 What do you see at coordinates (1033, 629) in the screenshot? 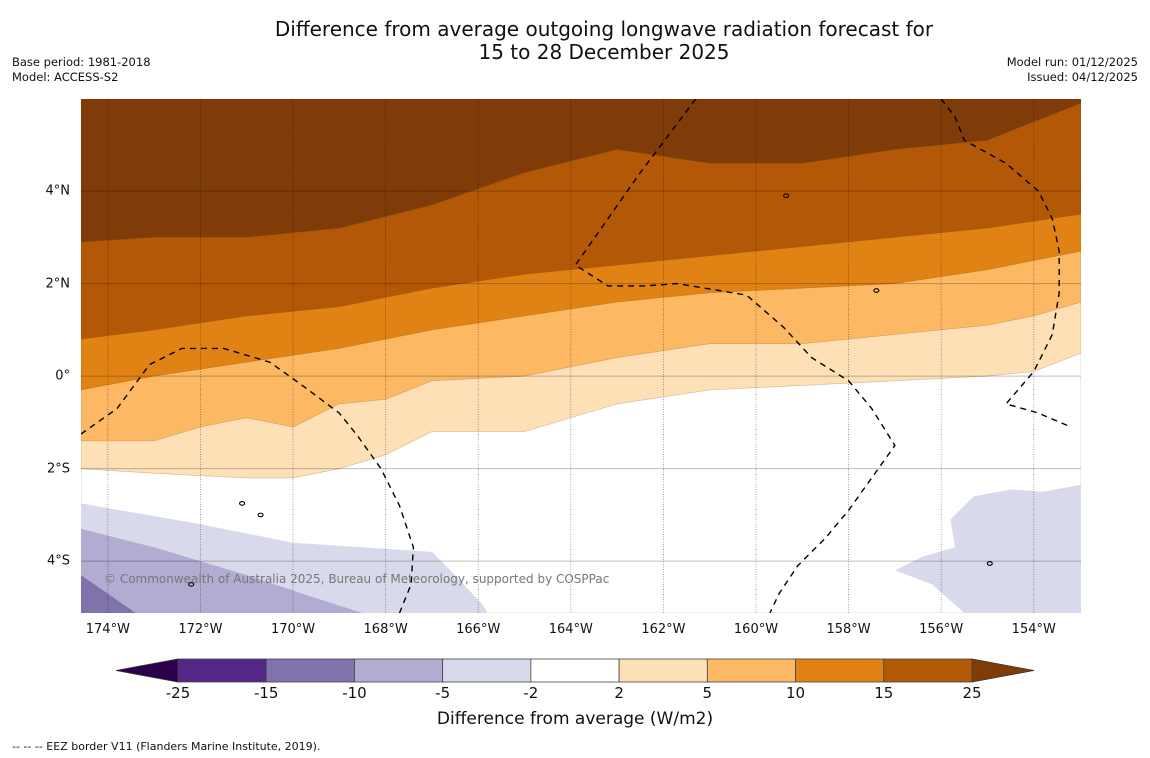
I see `lon-tick-label: 154°W` at bounding box center [1033, 629].